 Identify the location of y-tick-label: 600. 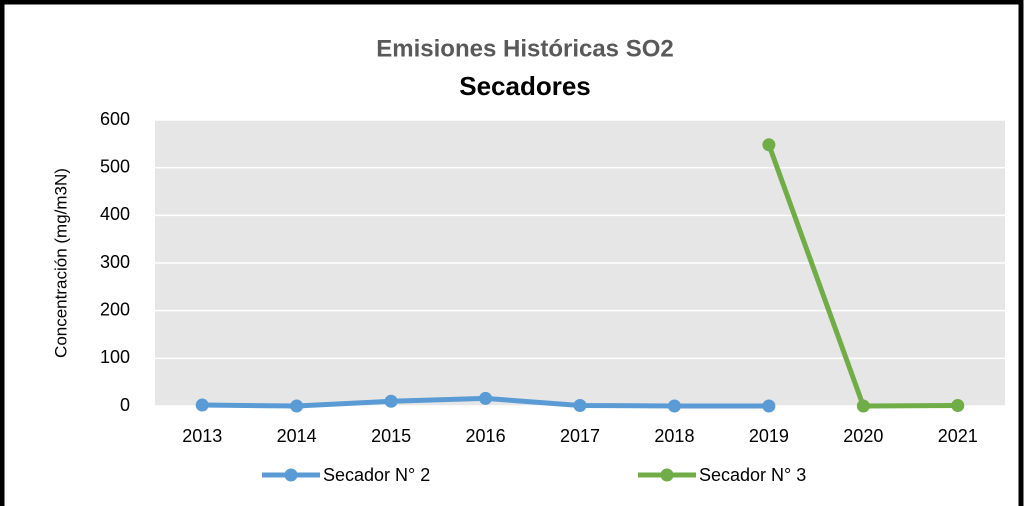
(115, 119).